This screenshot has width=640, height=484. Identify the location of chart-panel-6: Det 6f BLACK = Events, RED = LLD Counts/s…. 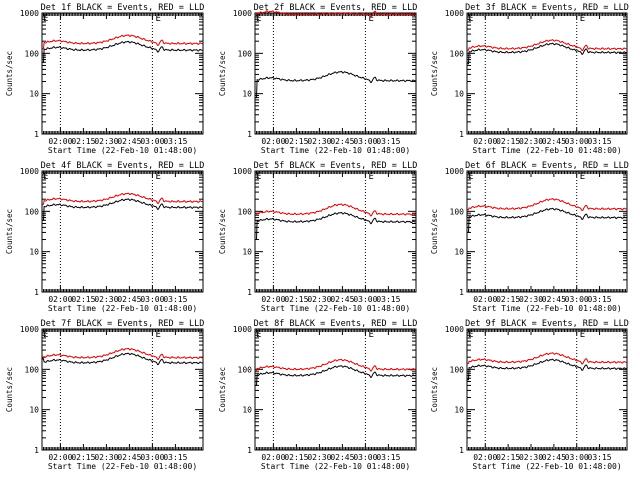
(529, 237).